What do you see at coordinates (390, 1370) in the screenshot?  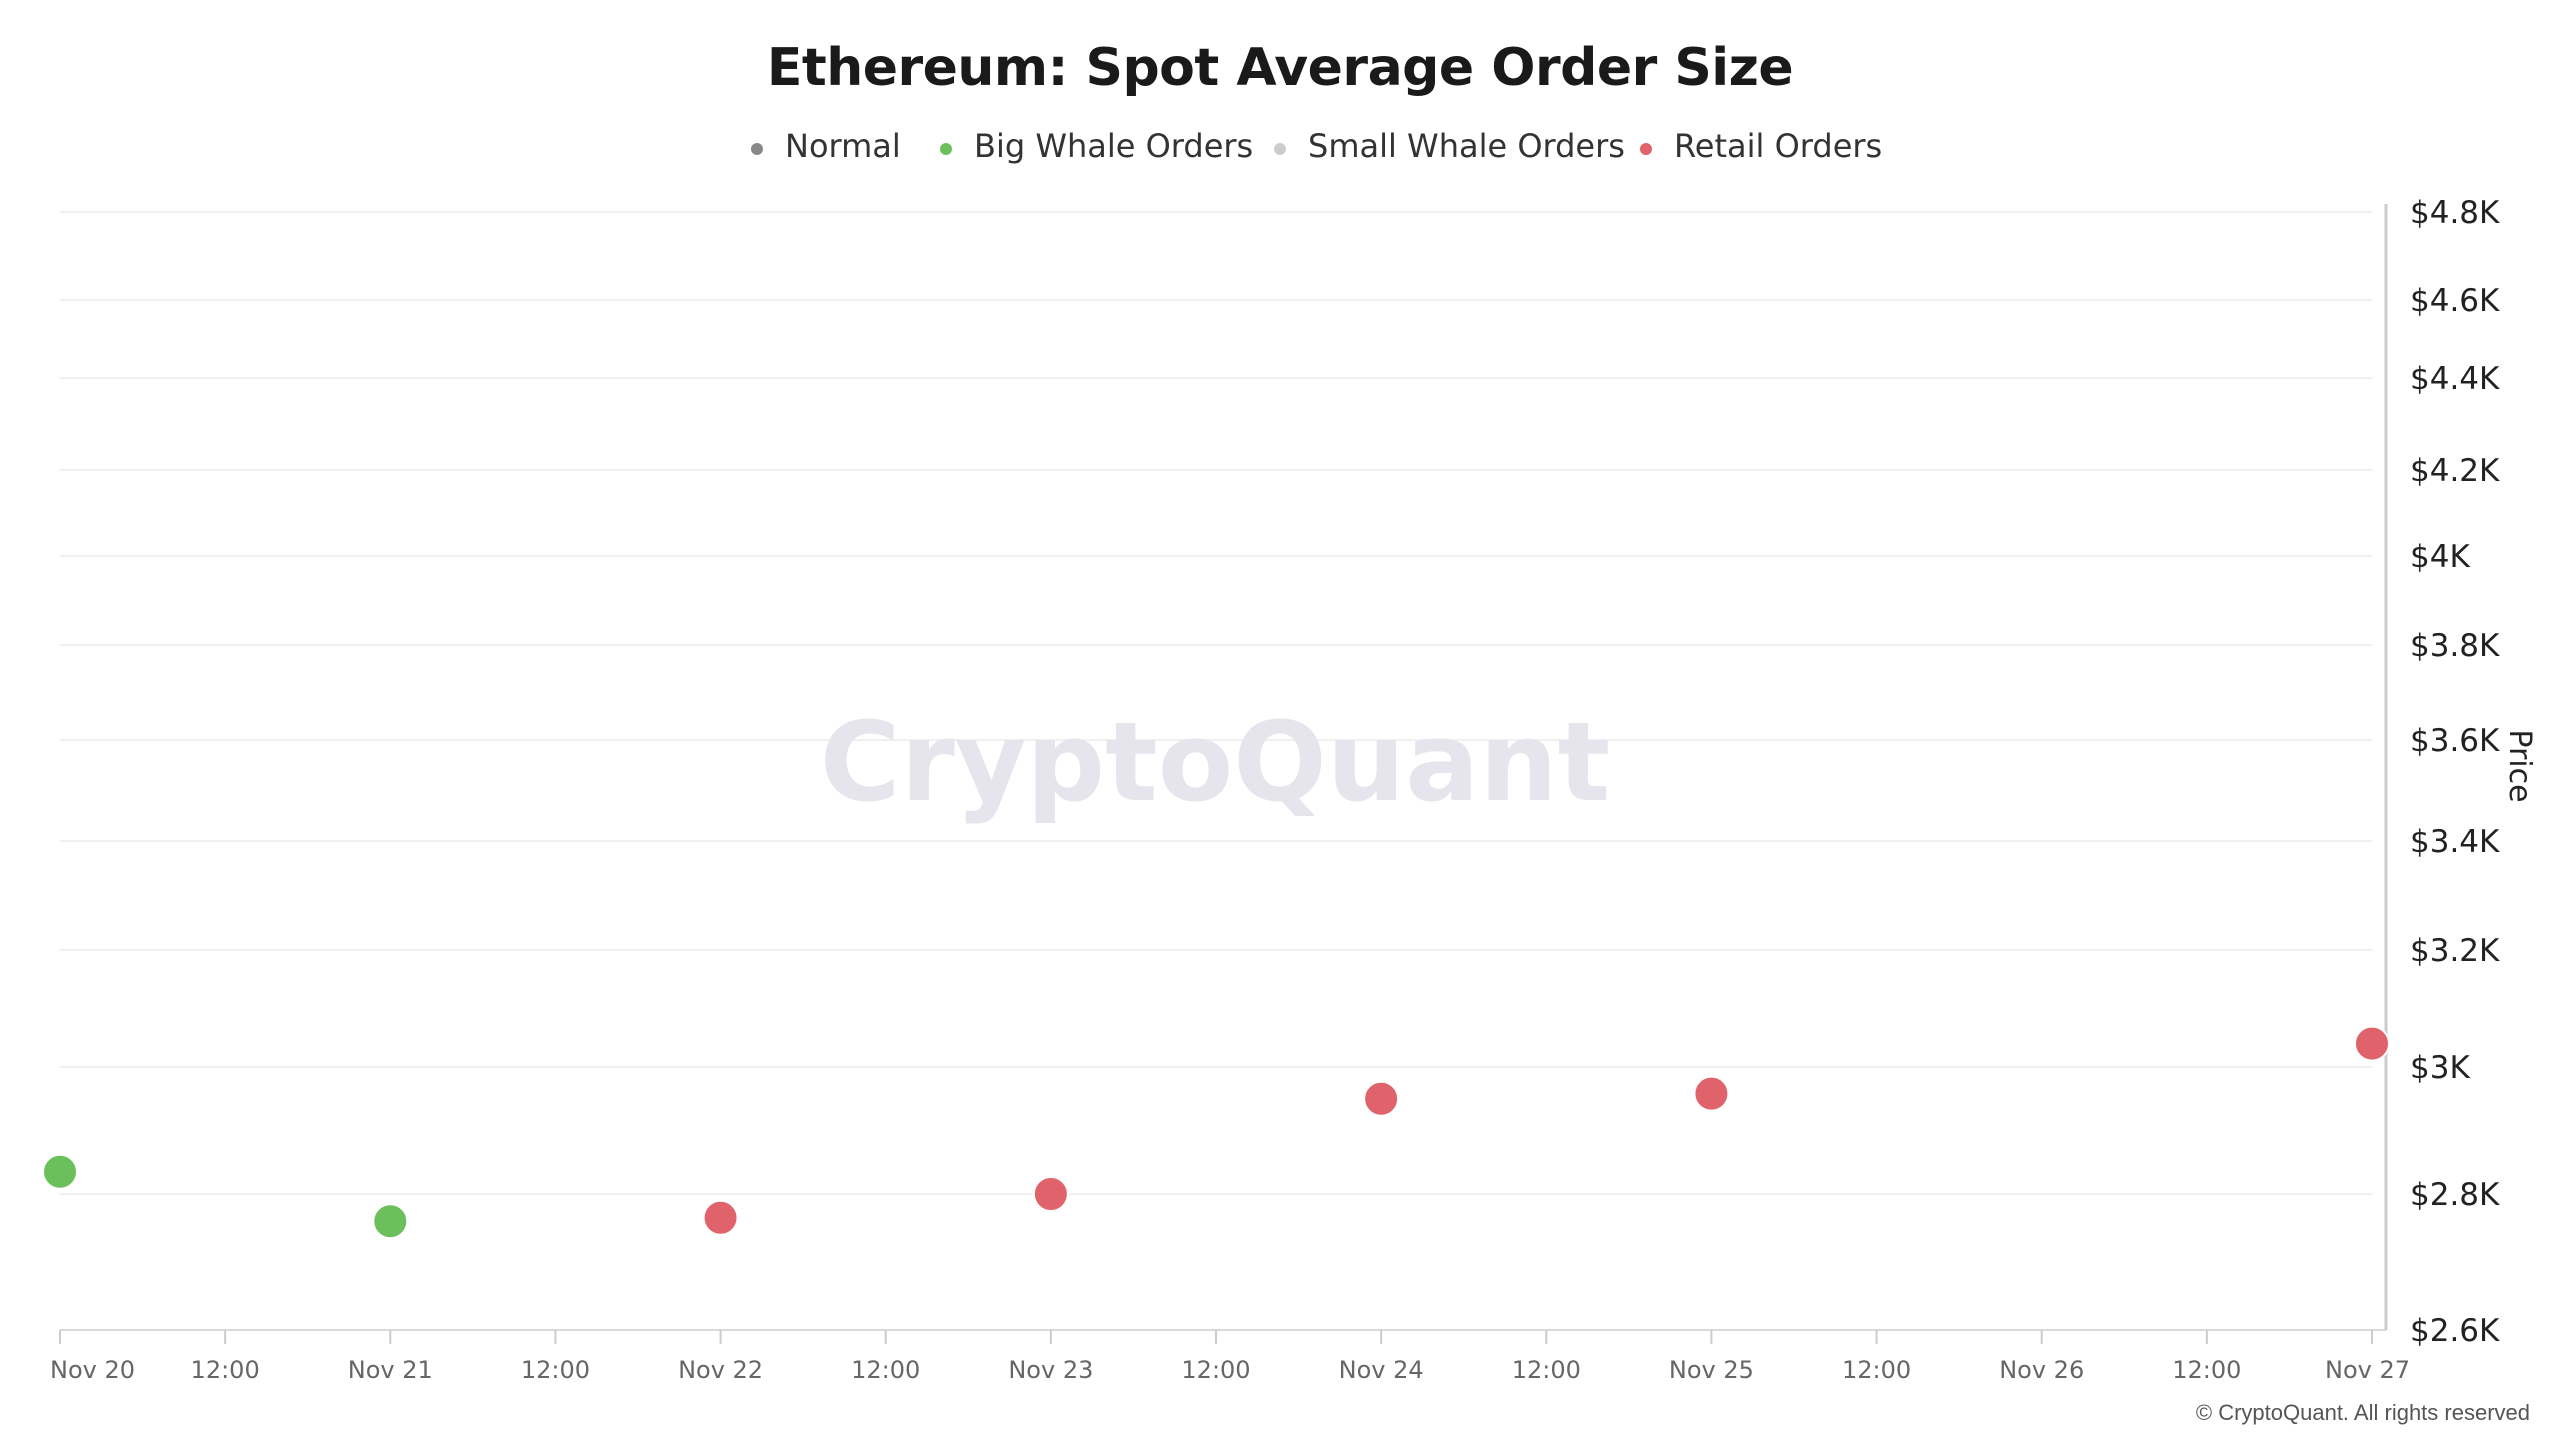 I see `x-tick-label-2: Nov 21` at bounding box center [390, 1370].